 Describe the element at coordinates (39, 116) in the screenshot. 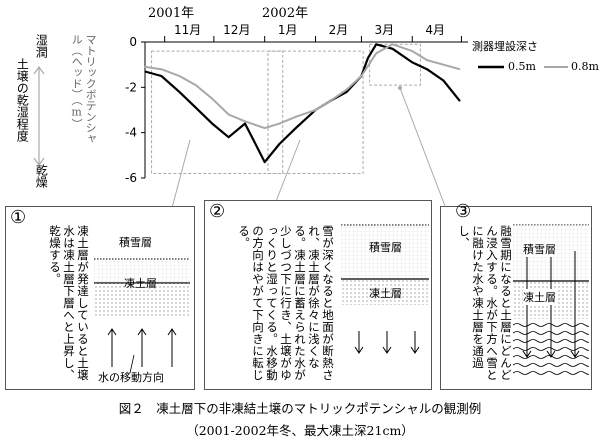

I see `moist-dry-arrow` at that location.